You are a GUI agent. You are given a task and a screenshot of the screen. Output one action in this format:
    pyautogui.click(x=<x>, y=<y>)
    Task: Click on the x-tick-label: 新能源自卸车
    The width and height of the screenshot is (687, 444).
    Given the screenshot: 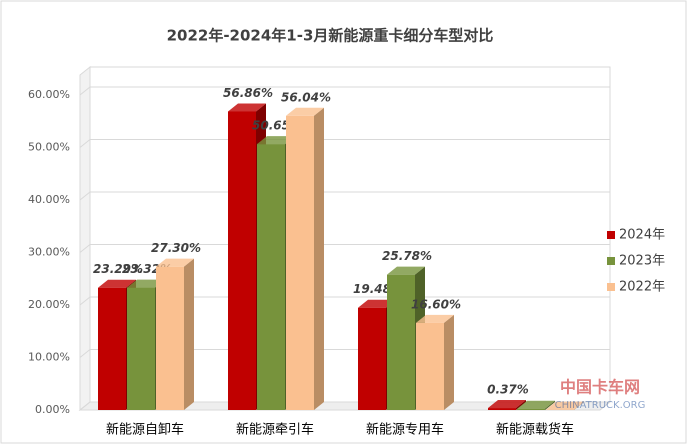 What is the action you would take?
    pyautogui.click(x=145, y=430)
    